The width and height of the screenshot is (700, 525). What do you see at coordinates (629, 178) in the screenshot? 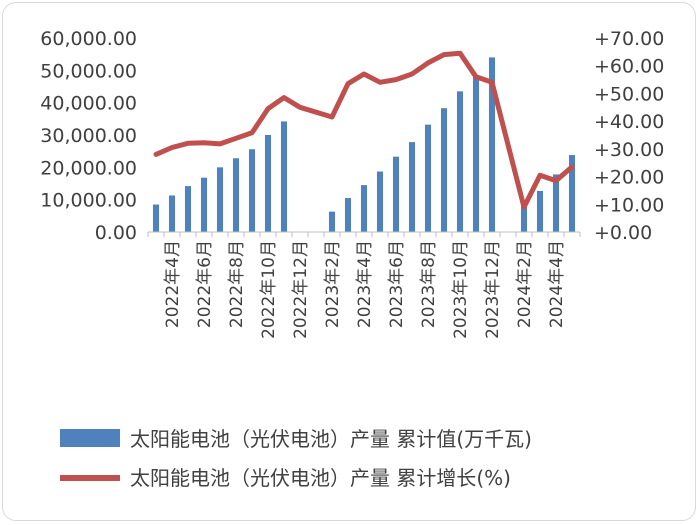
I see `right-axis-tick-label: +20.00` at bounding box center [629, 178].